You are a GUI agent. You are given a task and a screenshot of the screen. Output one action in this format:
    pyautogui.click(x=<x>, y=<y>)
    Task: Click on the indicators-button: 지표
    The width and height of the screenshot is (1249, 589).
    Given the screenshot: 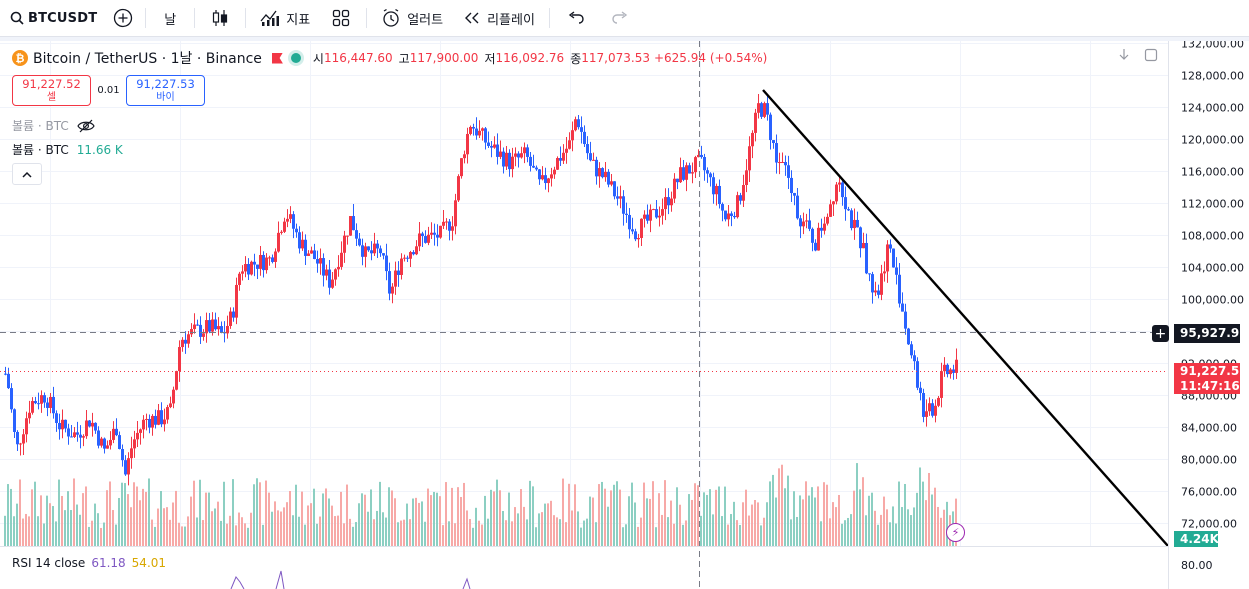 What is the action you would take?
    pyautogui.click(x=285, y=18)
    